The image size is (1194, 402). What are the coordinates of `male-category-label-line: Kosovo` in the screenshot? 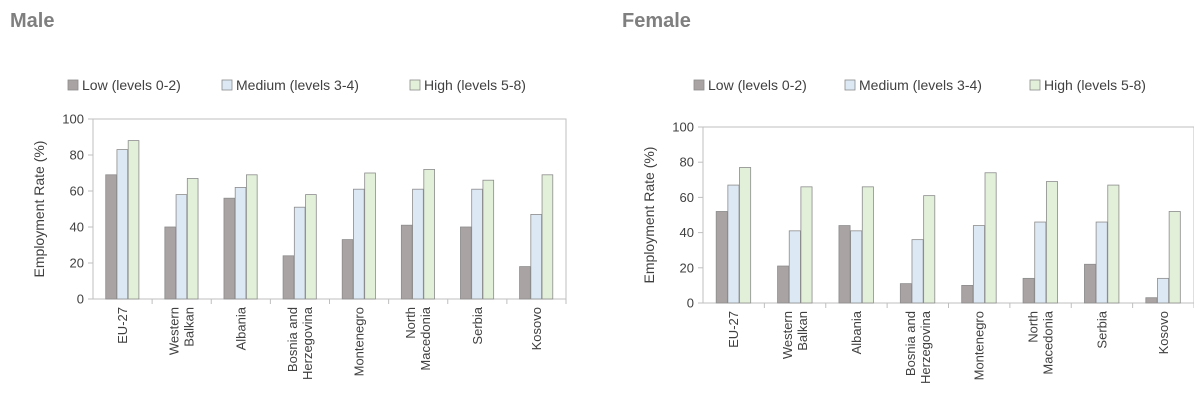 It's located at (536, 328).